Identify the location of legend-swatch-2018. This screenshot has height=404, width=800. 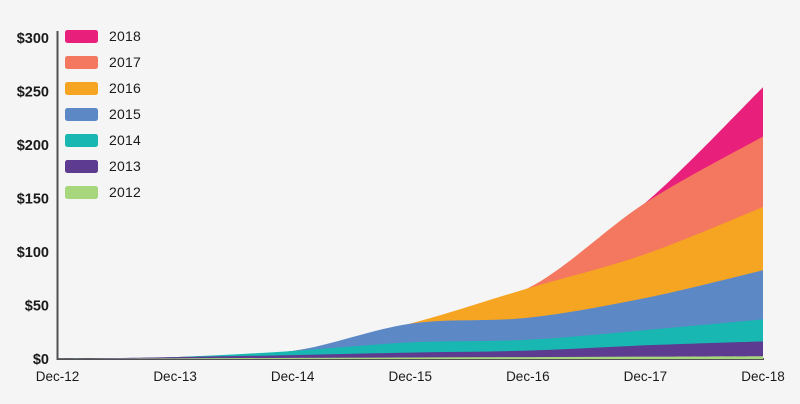
(81, 36).